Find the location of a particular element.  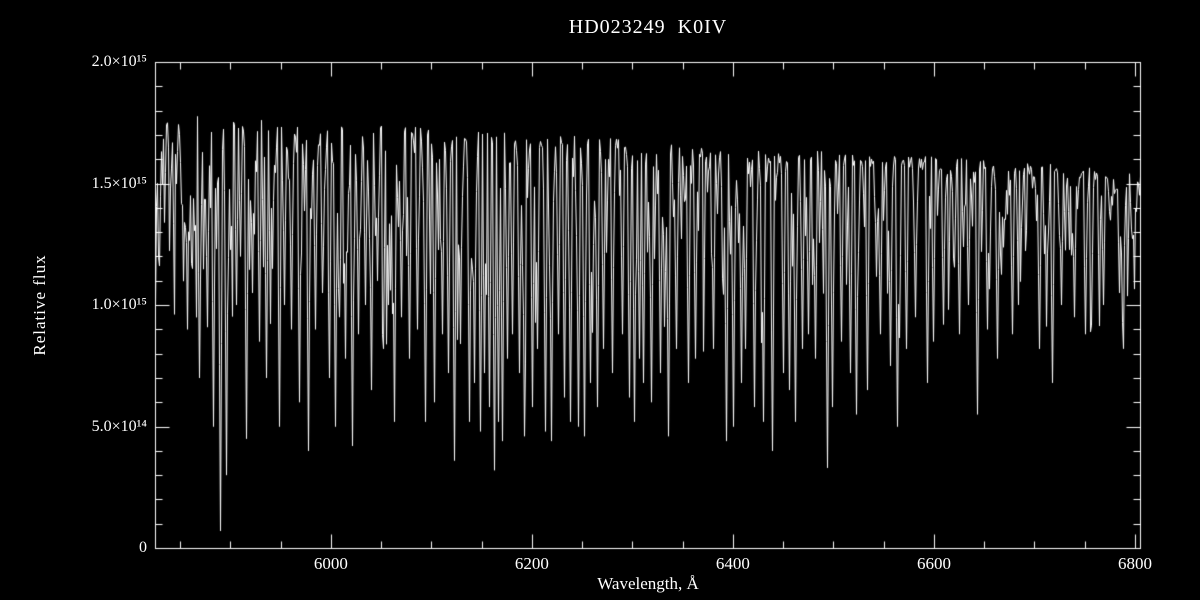

y-axis-label: Relative flux is located at coordinates (39, 305).